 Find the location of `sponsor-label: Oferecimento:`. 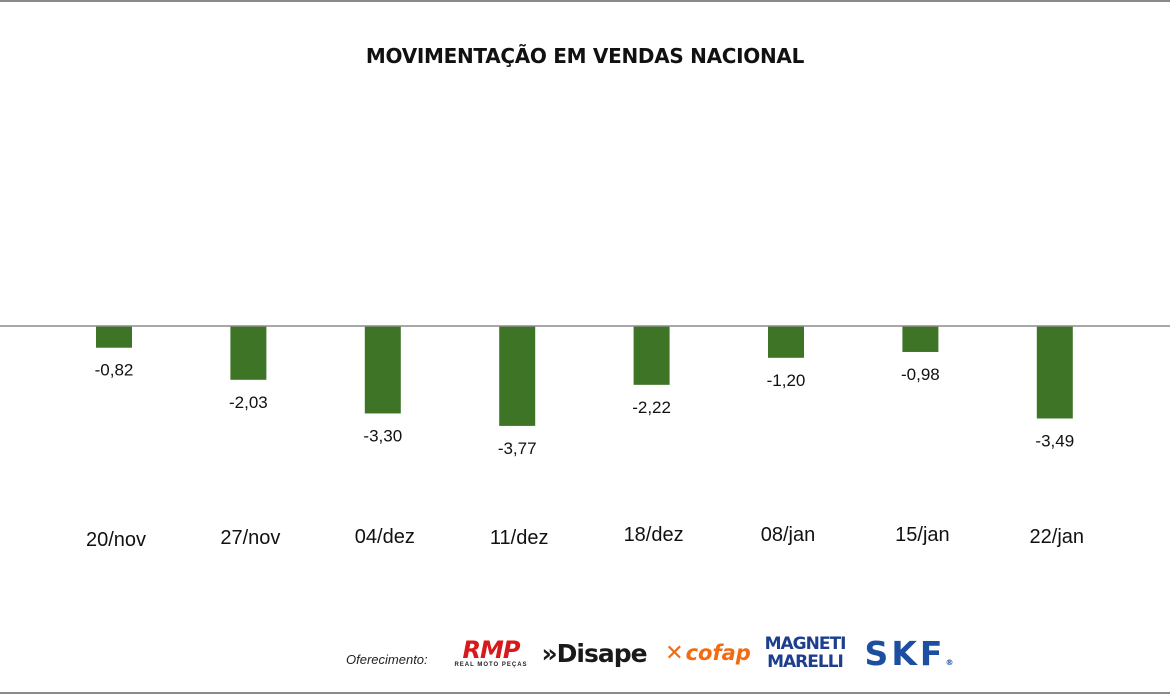

sponsor-label: Oferecimento: is located at coordinates (387, 659).